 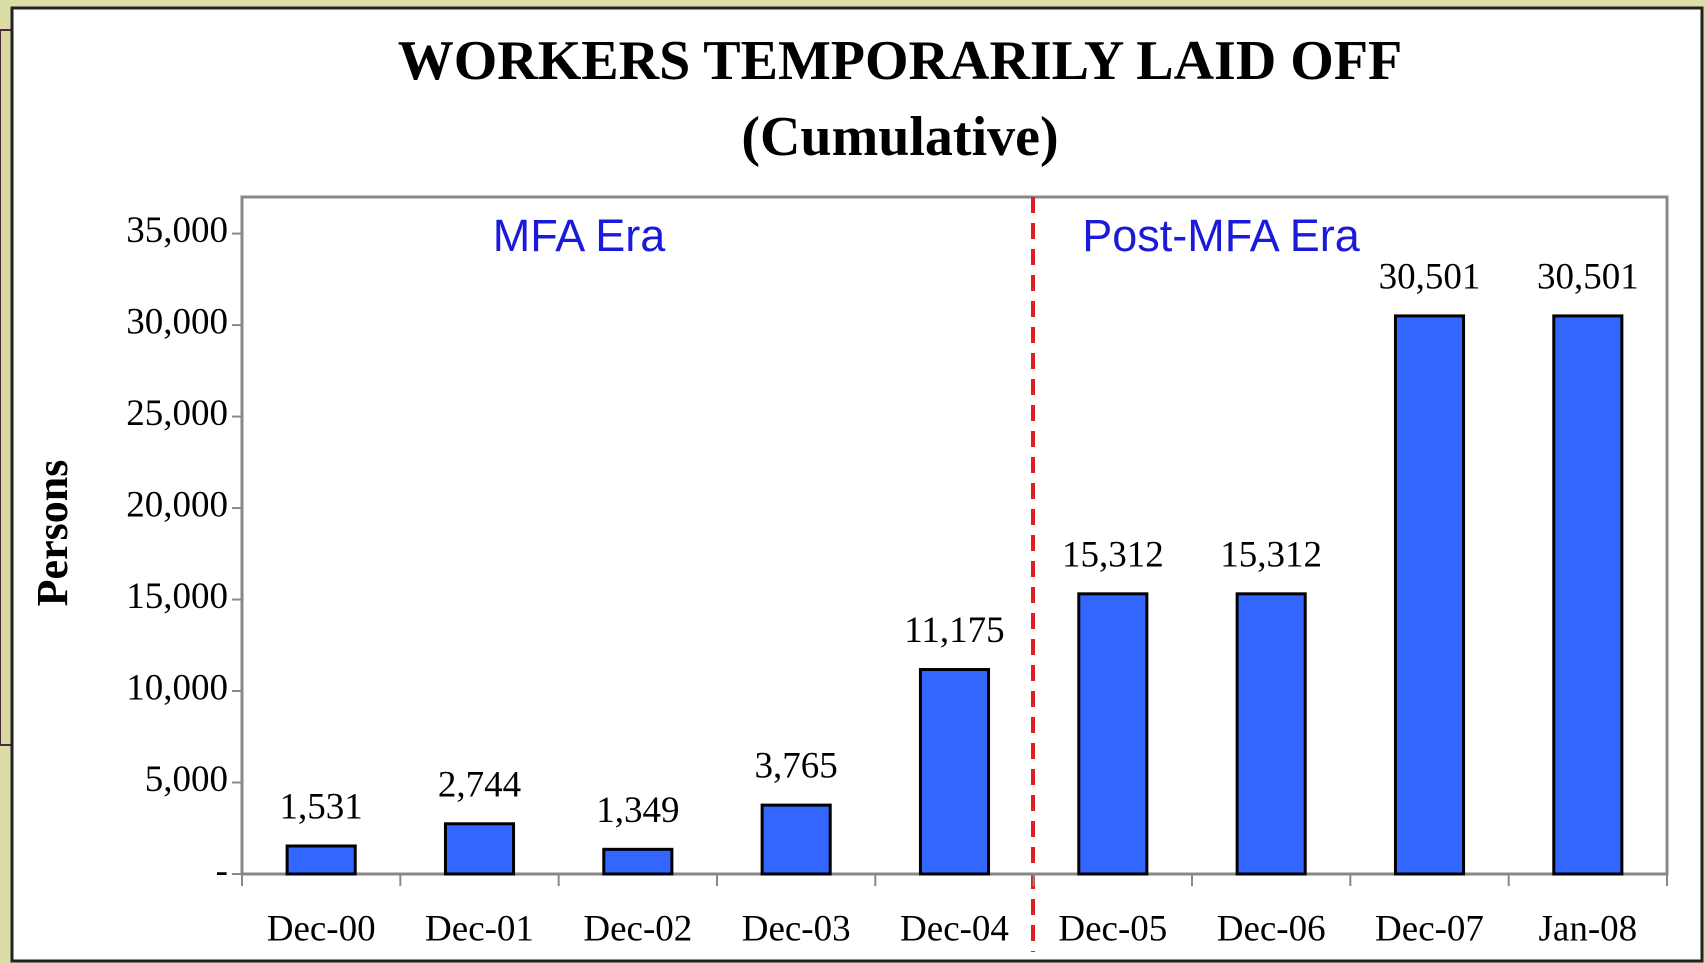 What do you see at coordinates (1271, 928) in the screenshot?
I see `x-tick-label: Dec-06` at bounding box center [1271, 928].